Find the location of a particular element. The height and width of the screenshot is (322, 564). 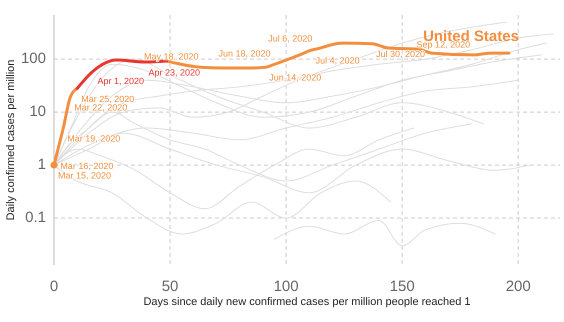

annotation: Apr 23, 2020 is located at coordinates (174, 72).